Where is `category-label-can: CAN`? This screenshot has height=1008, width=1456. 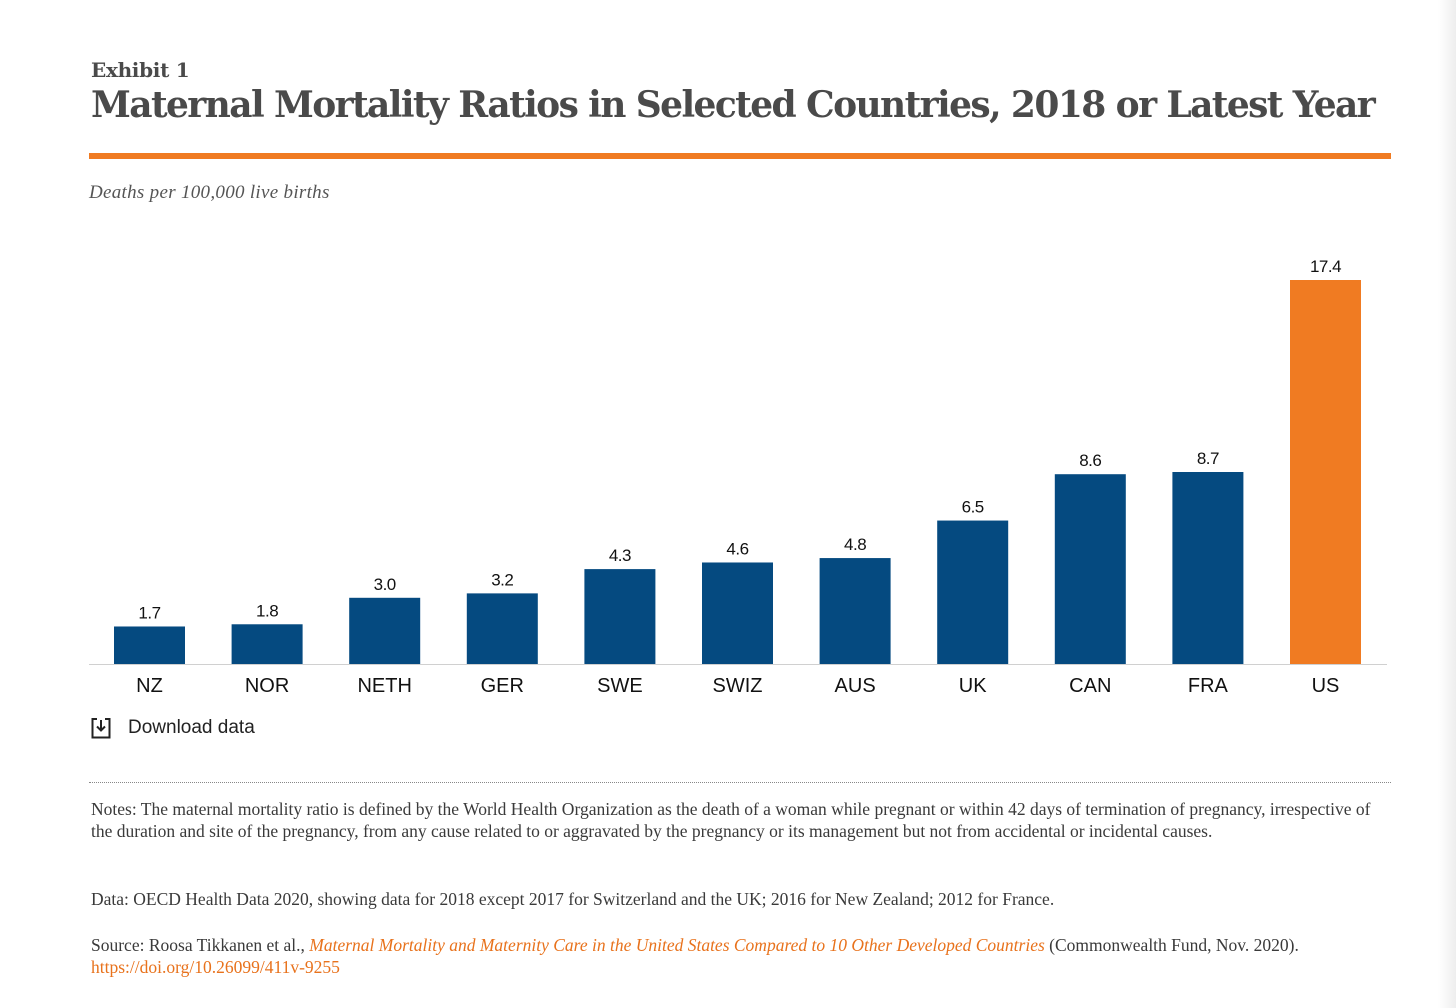 category-label-can: CAN is located at coordinates (1090, 686).